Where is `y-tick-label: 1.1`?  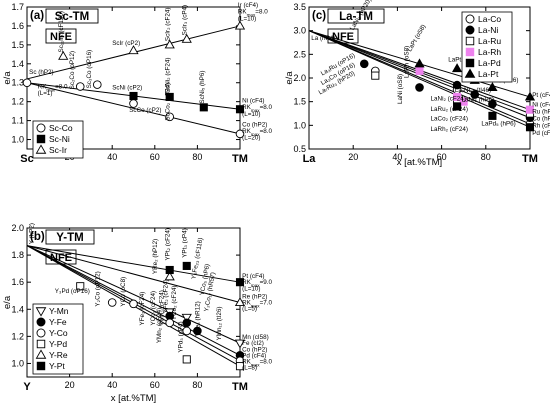 y-tick-label: 1.1 is located at coordinates (17, 121).